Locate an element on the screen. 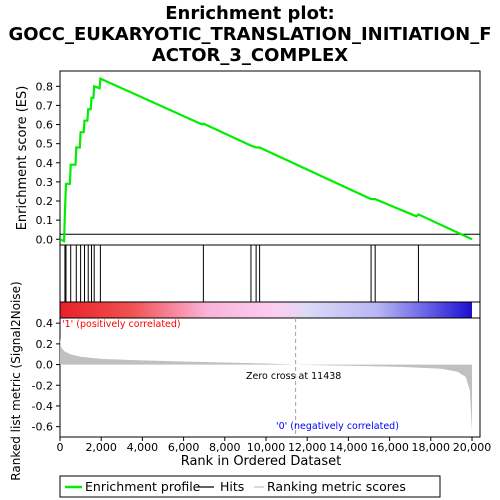  x-tick-label: 18,000 is located at coordinates (431, 447).